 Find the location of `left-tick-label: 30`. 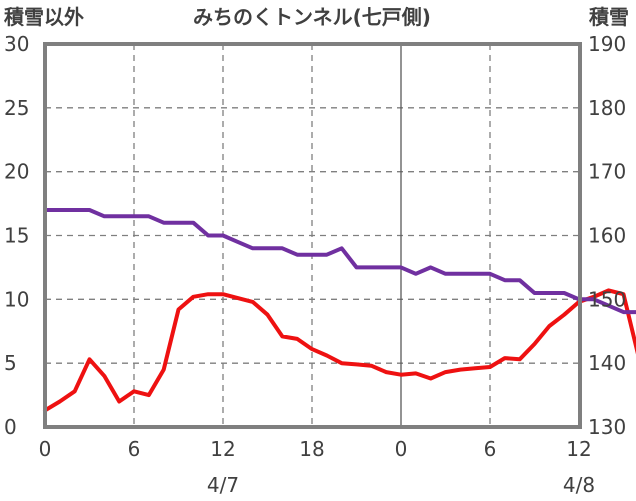

left-tick-label: 30 is located at coordinates (16, 44).